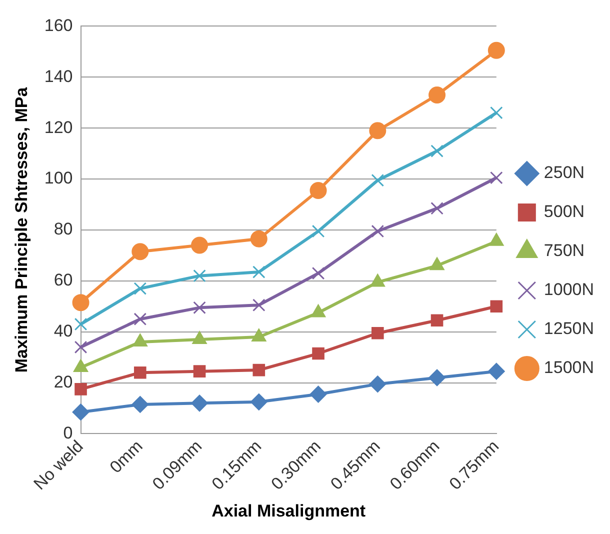 This screenshot has width=610, height=534. What do you see at coordinates (569, 290) in the screenshot?
I see `legend-label: 1000N` at bounding box center [569, 290].